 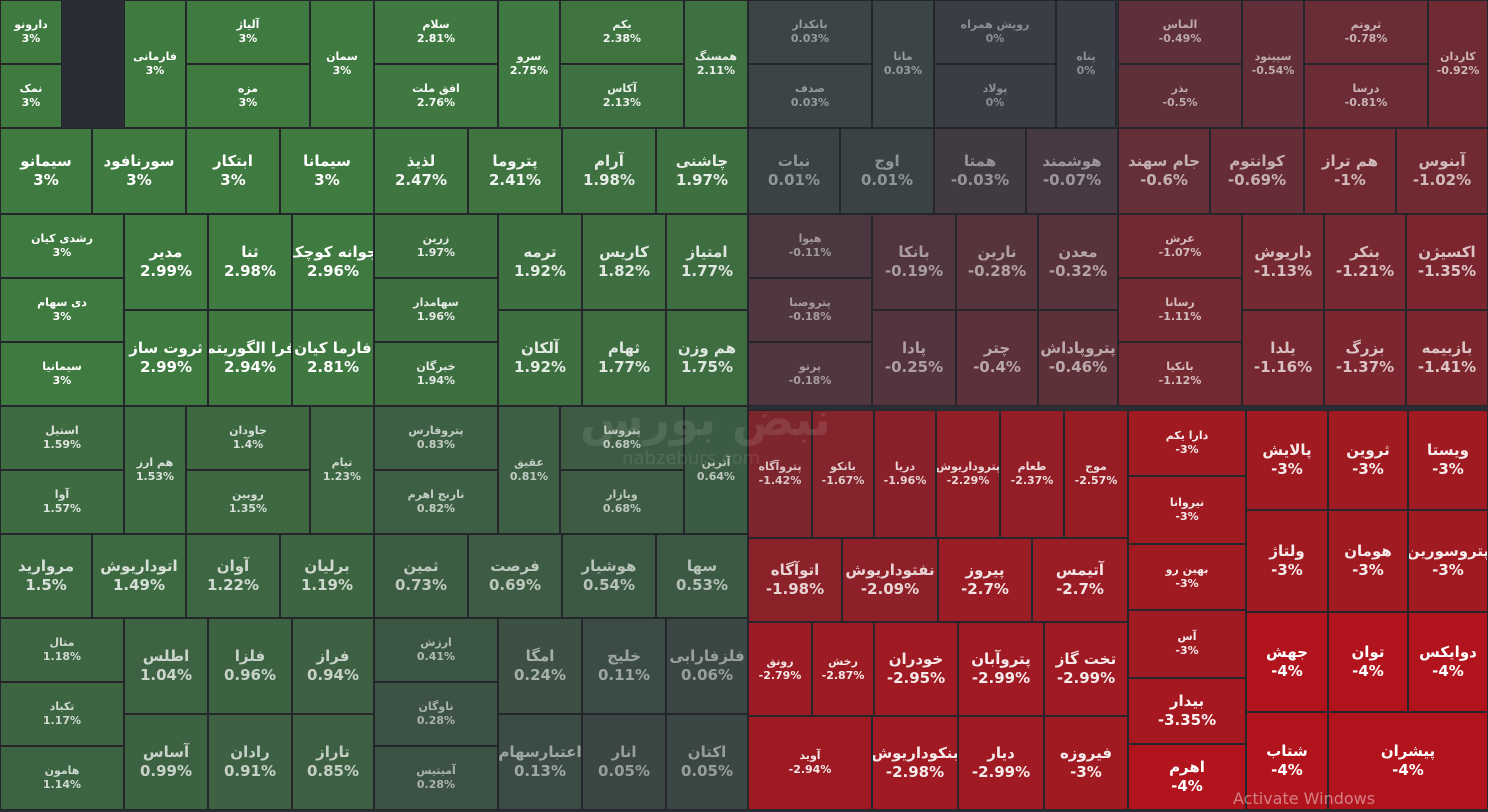 I want to click on treemap-tile: ویازار 0.68%, so click(x=622, y=502).